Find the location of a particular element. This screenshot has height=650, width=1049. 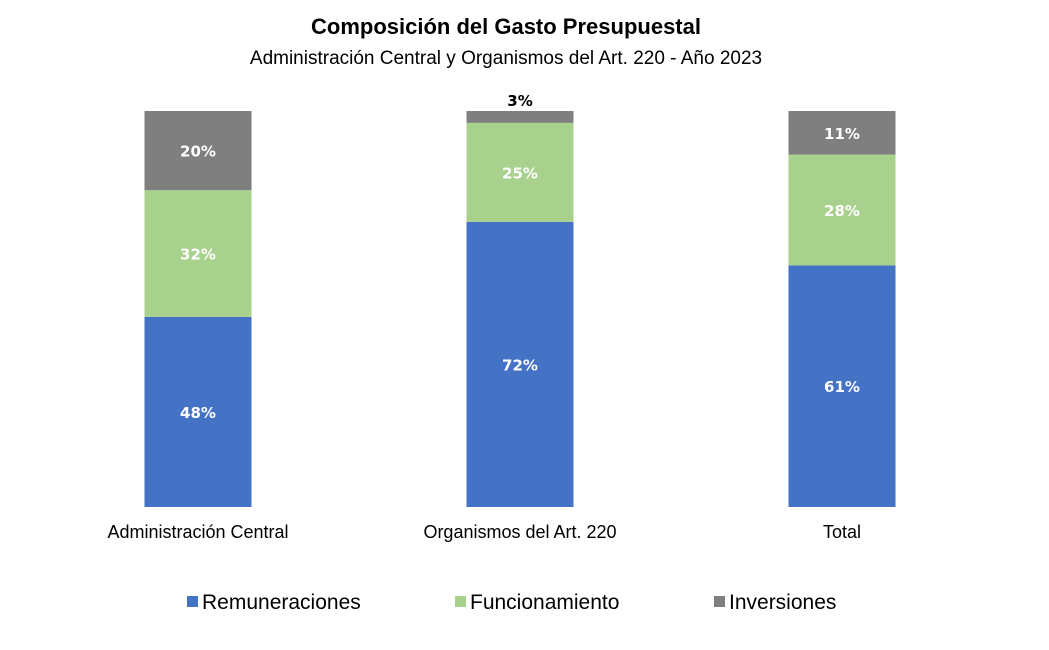

data-label-funcionamiento-administracion-central: 32% is located at coordinates (198, 255).